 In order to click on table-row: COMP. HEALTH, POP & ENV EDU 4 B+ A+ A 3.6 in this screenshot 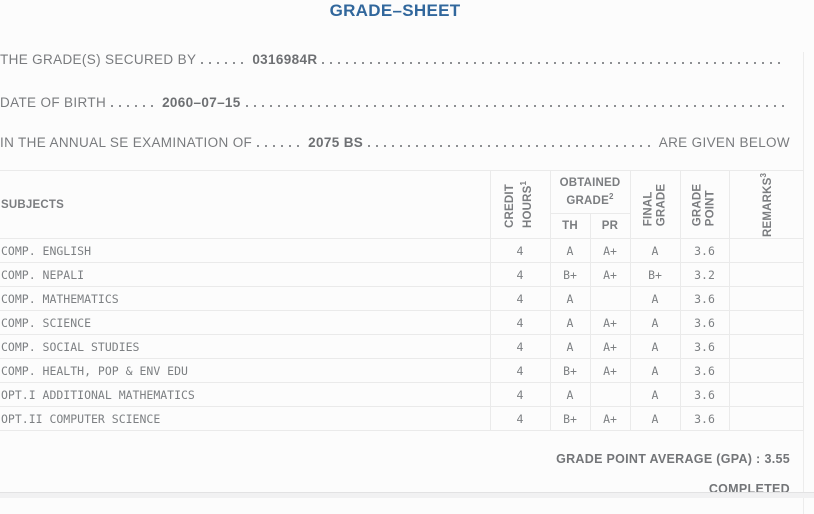, I will do `click(402, 370)`.